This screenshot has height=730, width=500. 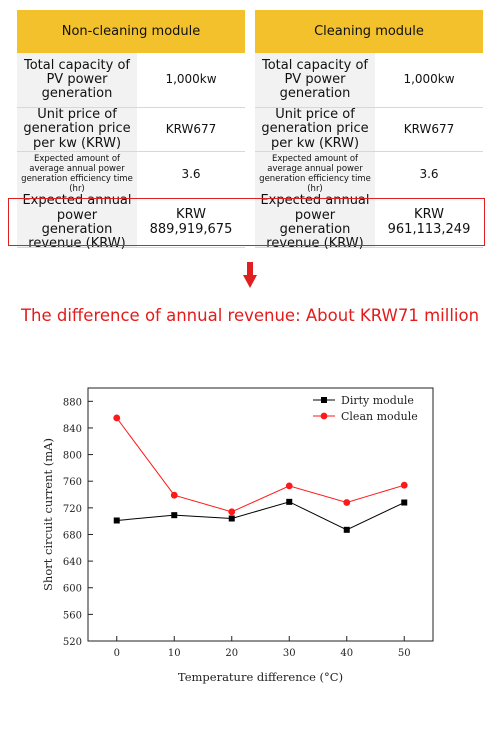 I want to click on y-tick-label: 840, so click(x=72, y=429).